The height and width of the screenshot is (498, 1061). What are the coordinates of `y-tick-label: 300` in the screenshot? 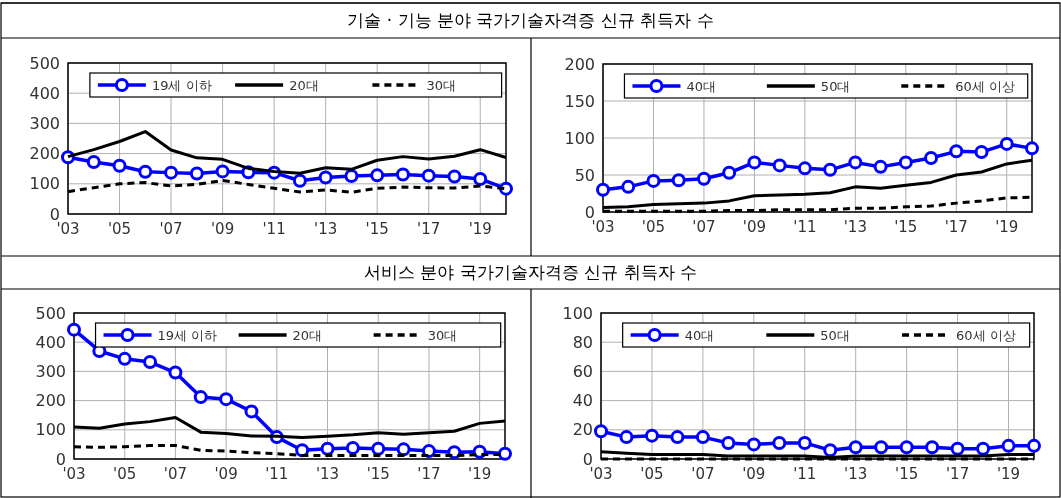 It's located at (50, 371).